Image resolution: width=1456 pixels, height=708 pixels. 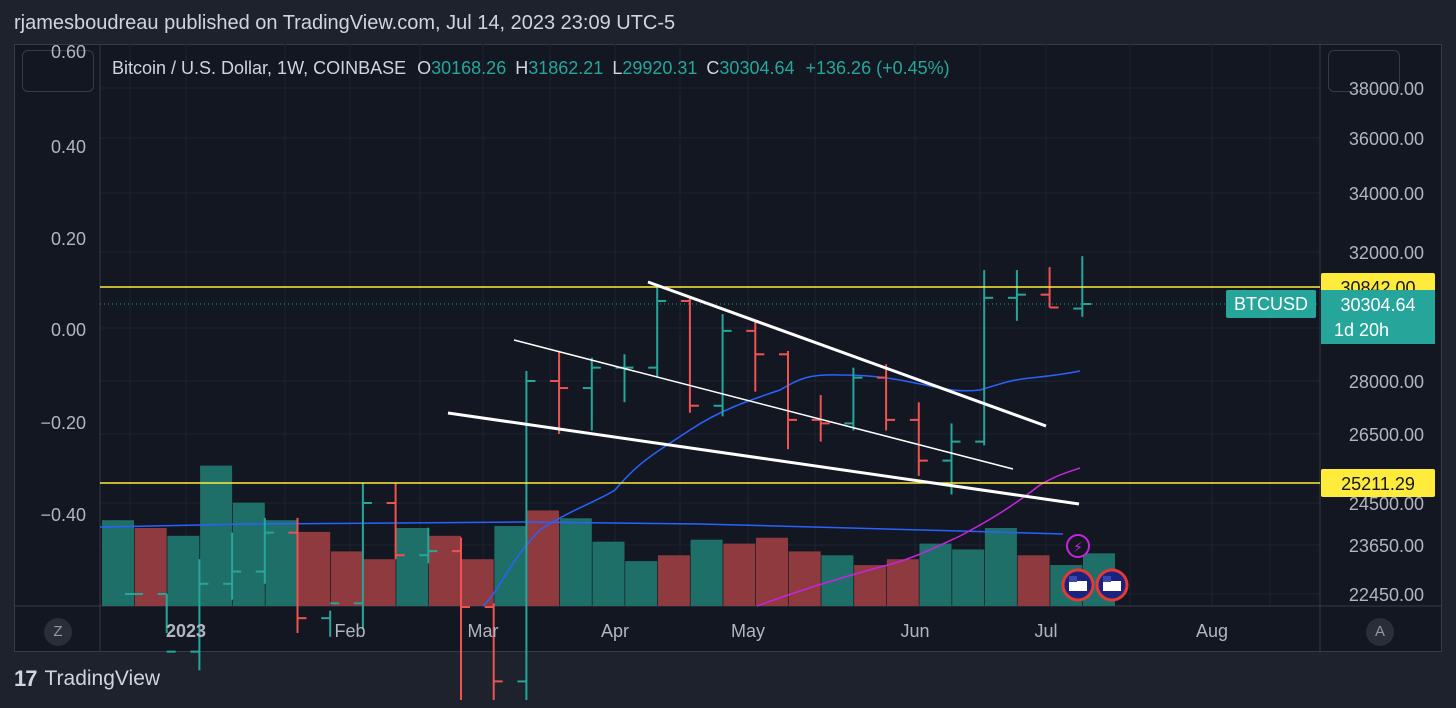 I want to click on time-tick: Mar, so click(x=483, y=631).